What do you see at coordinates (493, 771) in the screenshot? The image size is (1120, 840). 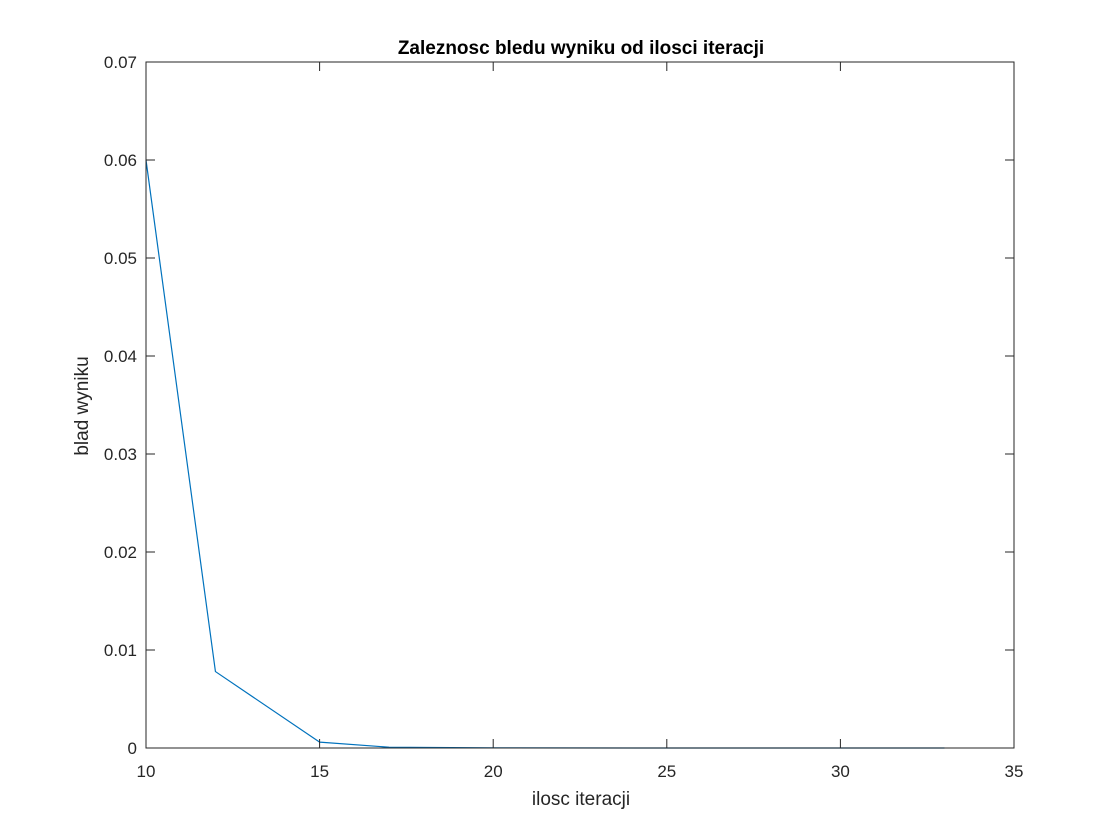 I see `x-tick-label: 20` at bounding box center [493, 771].